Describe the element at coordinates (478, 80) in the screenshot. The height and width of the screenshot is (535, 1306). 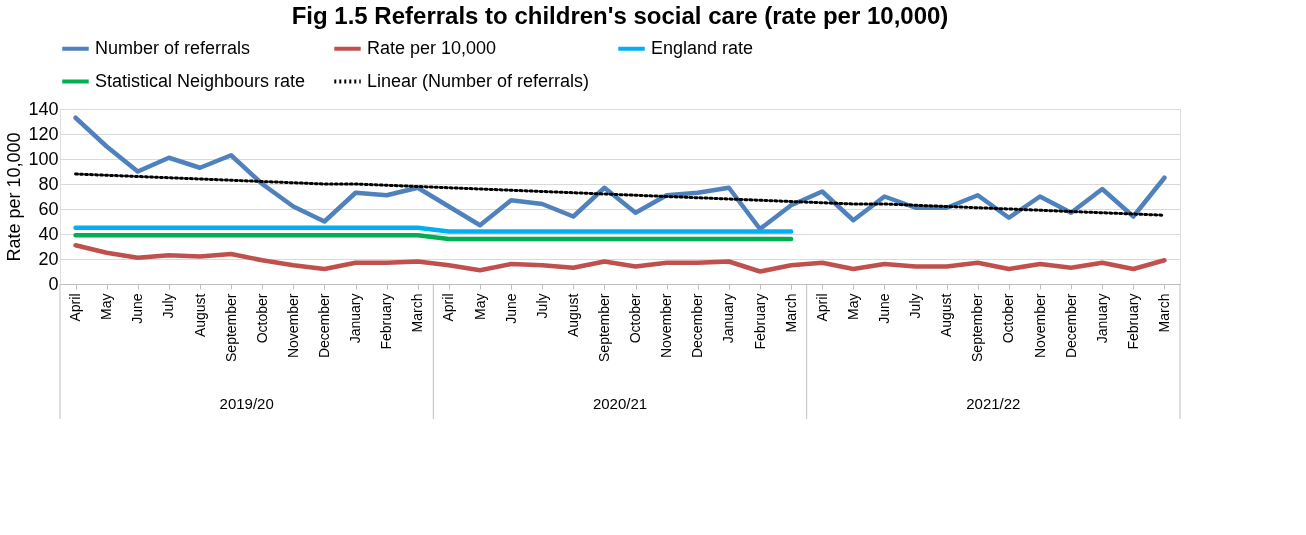
I see `legend-label: Linear (Number of referrals)` at that location.